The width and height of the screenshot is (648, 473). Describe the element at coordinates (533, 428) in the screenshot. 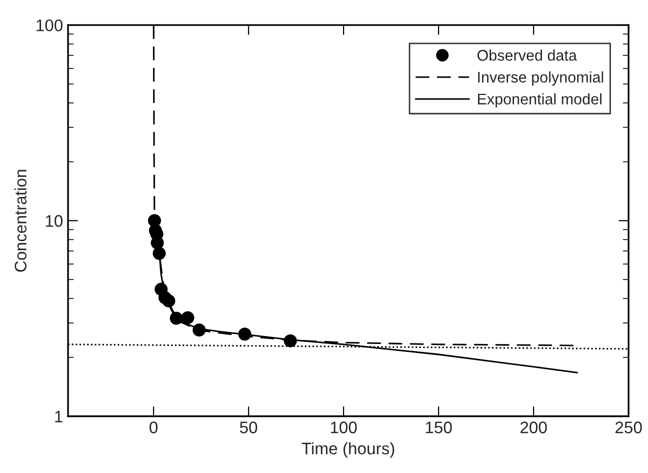

I see `x-tick-label: 200` at that location.